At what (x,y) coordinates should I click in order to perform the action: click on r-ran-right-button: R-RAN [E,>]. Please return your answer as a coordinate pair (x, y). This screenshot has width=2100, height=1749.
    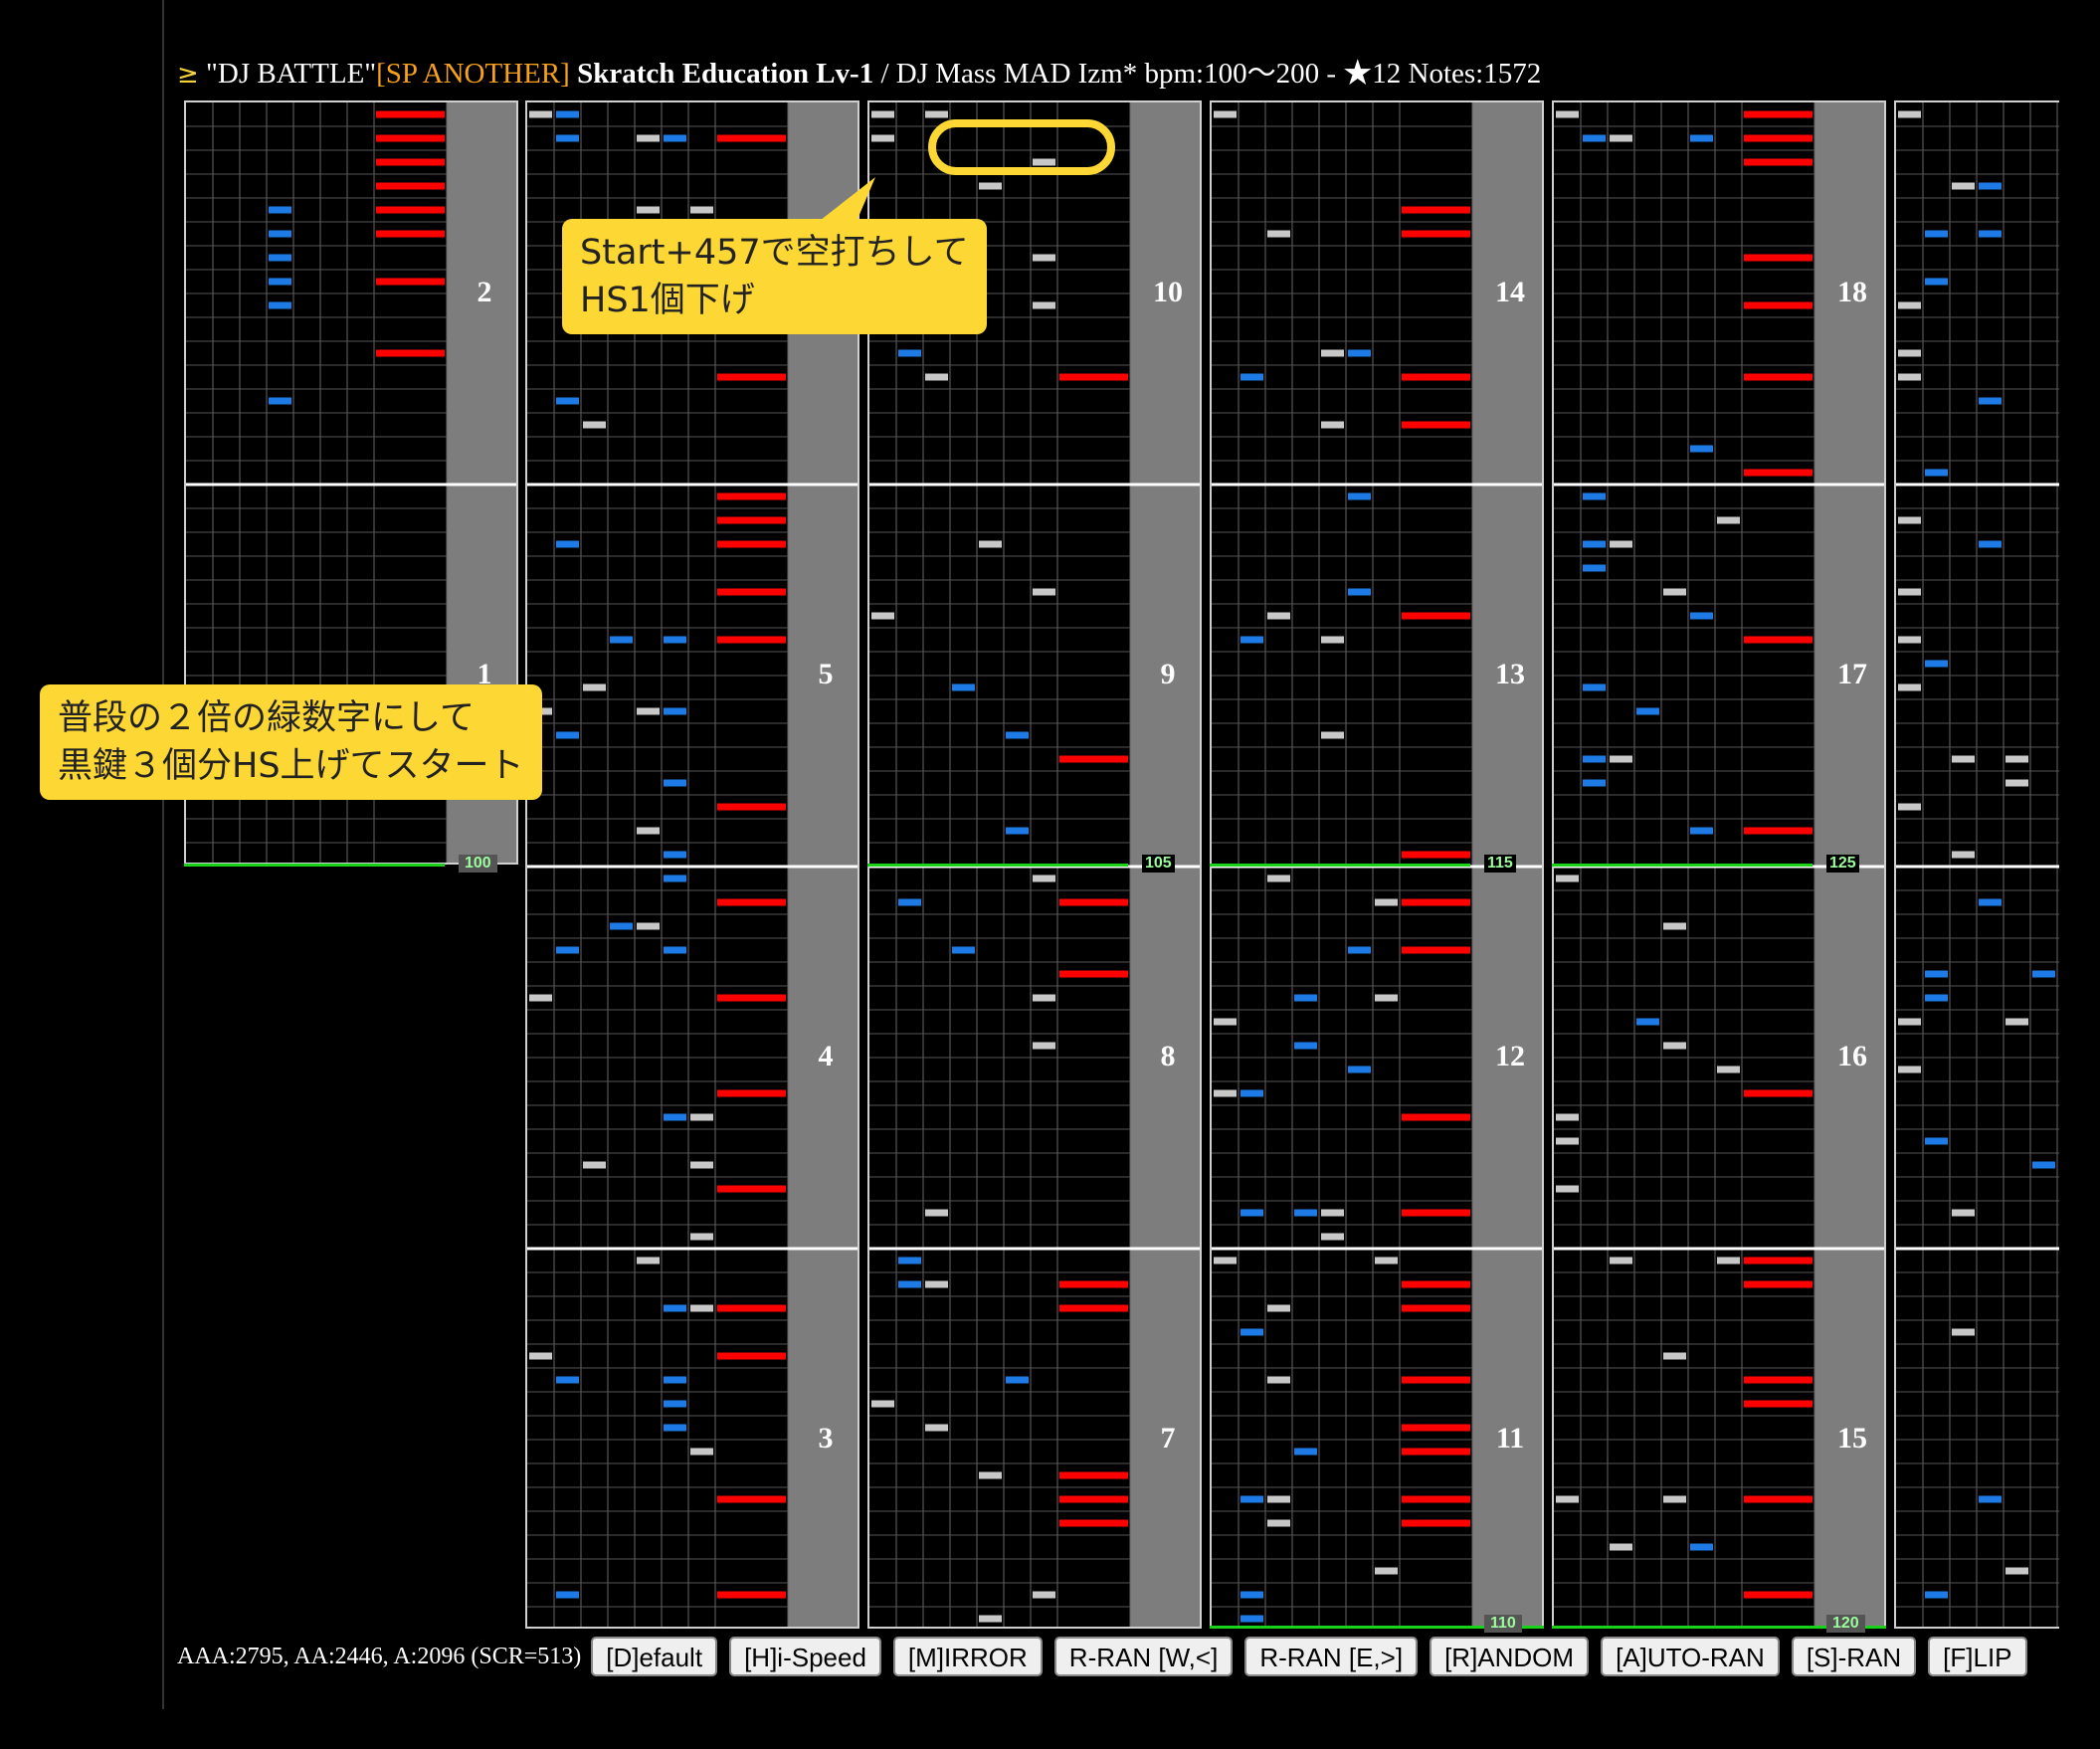
    Looking at the image, I should click on (1331, 1656).